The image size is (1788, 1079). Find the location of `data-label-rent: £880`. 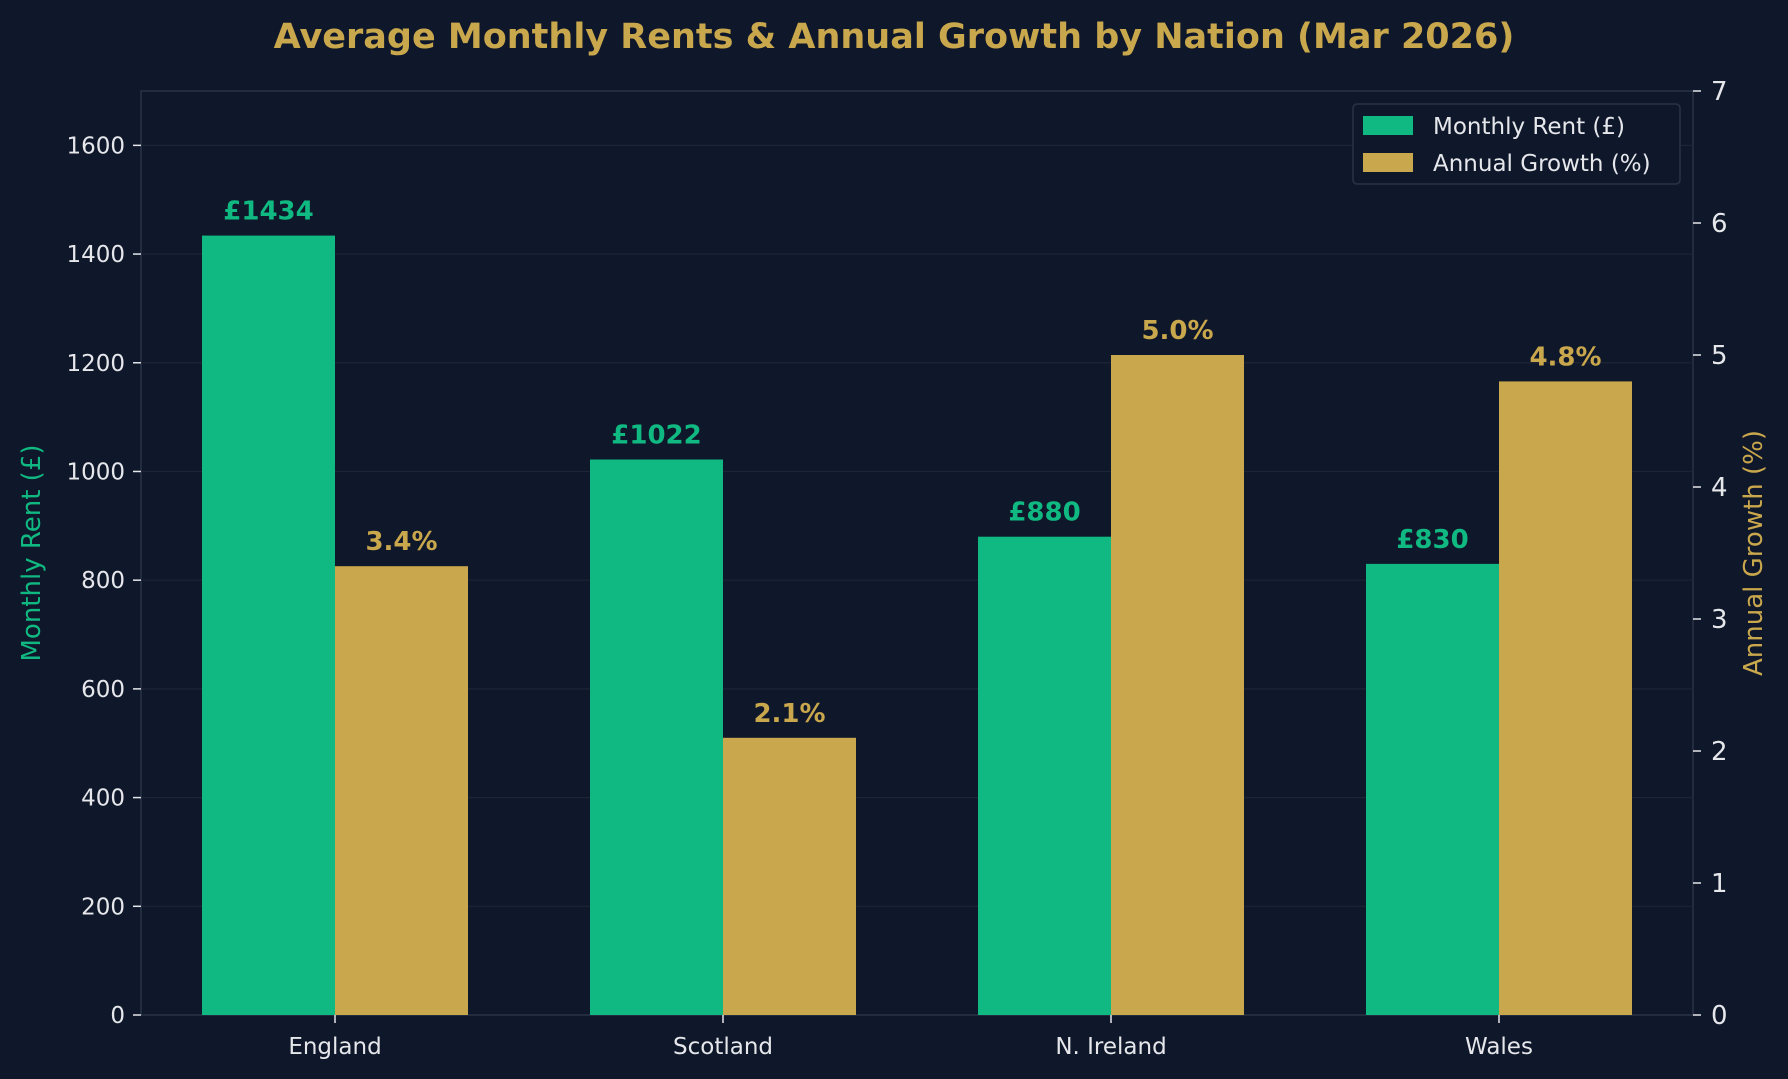

data-label-rent: £880 is located at coordinates (1044, 513).